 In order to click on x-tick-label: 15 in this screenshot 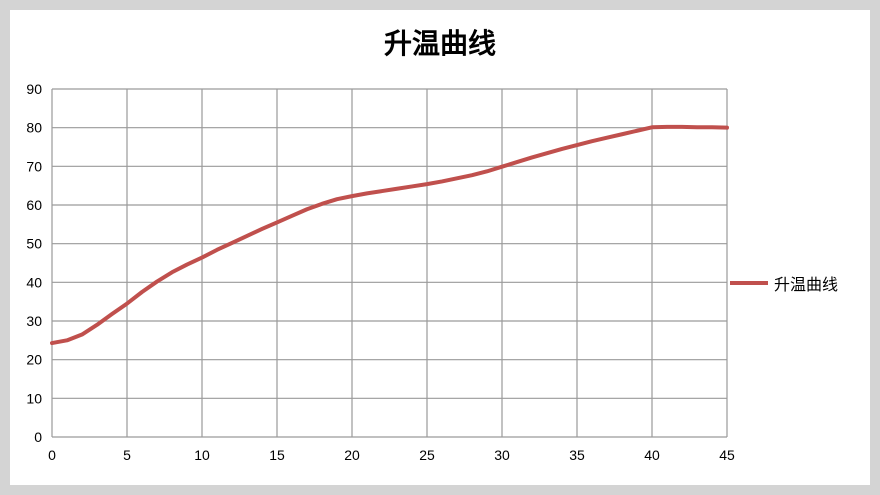, I will do `click(277, 455)`.